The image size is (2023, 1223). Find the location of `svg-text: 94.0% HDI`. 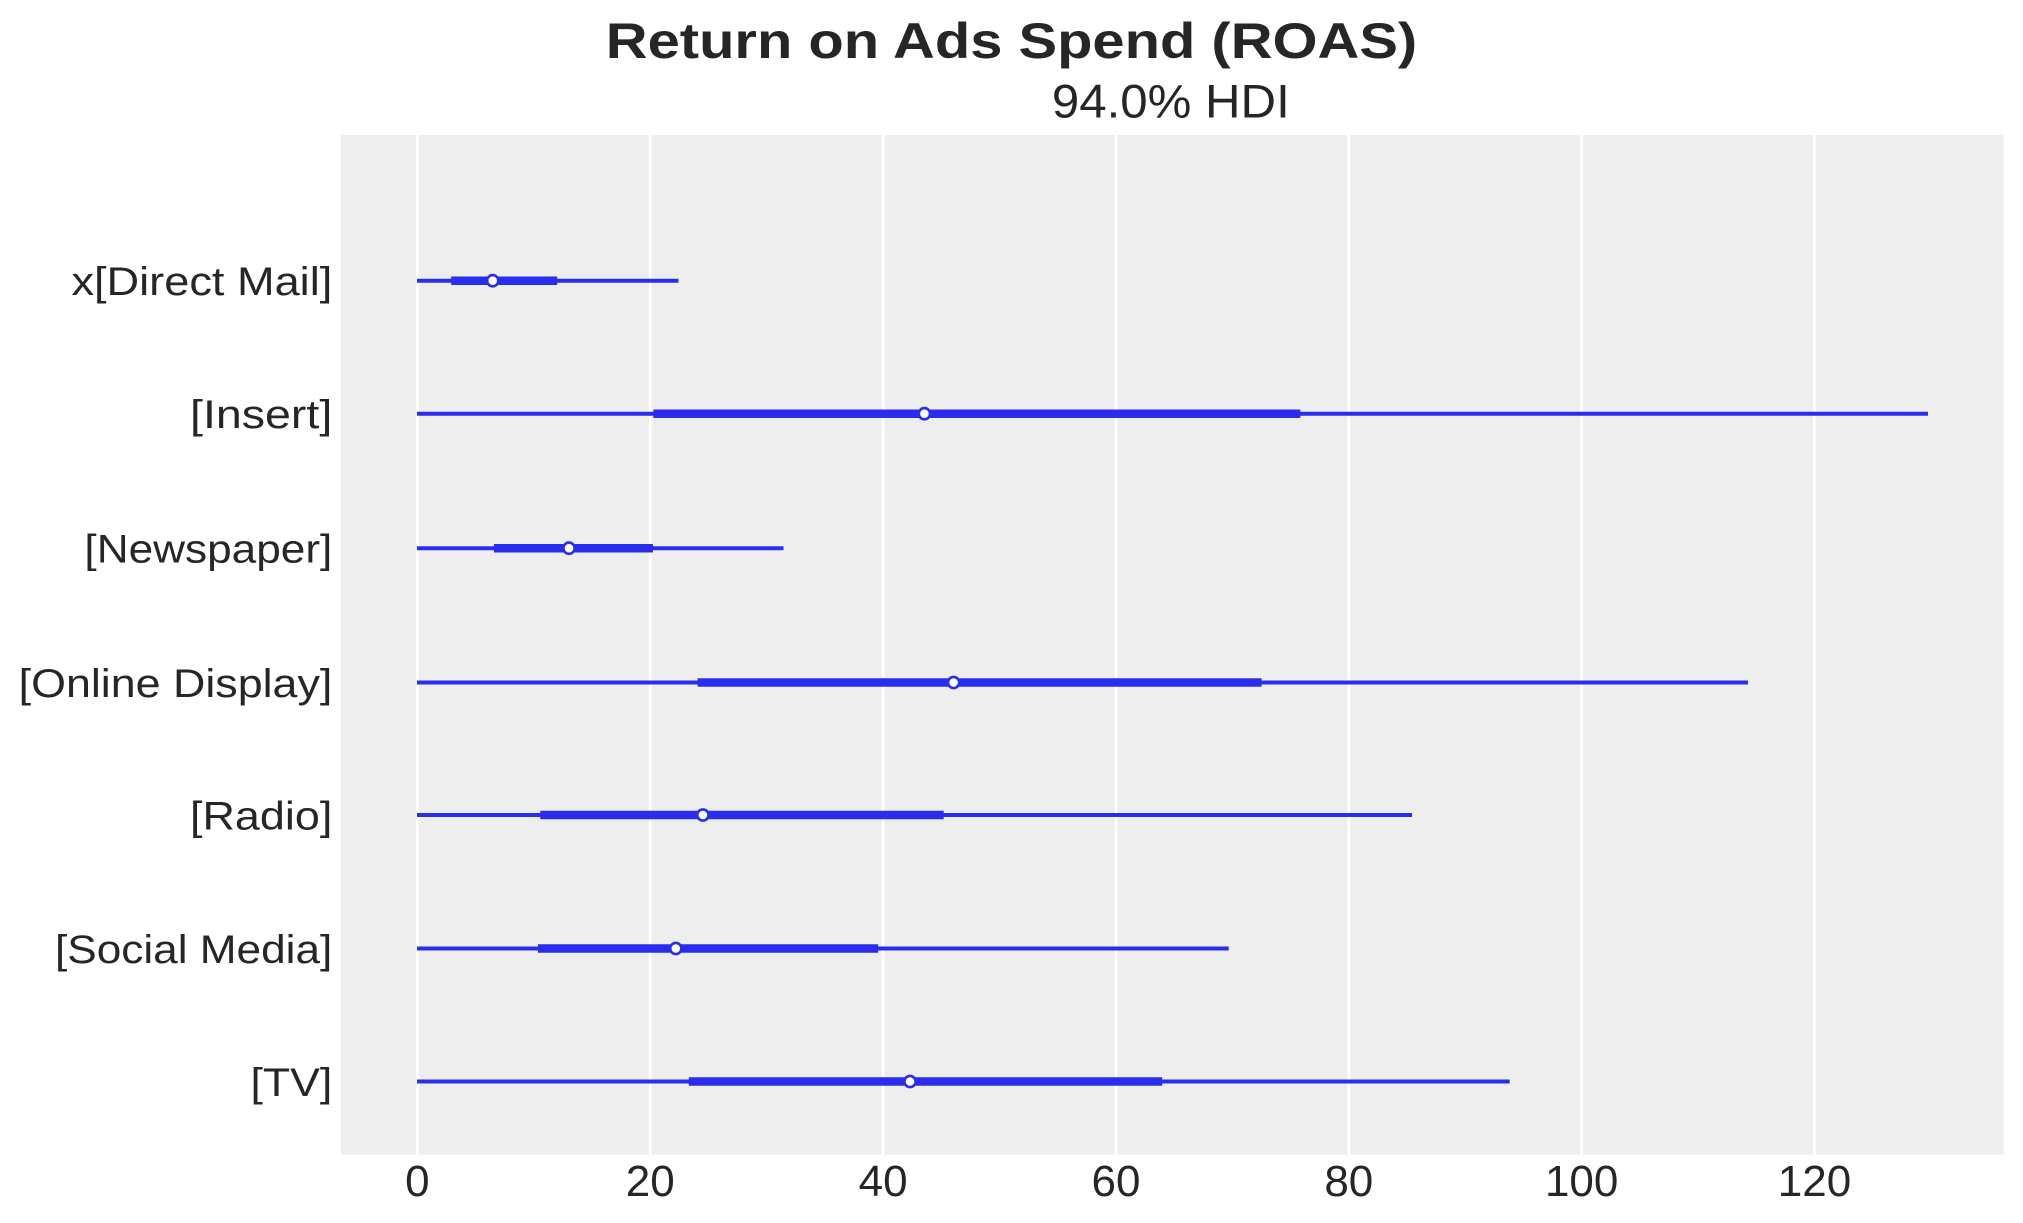

svg-text: 94.0% HDI is located at coordinates (1171, 101).